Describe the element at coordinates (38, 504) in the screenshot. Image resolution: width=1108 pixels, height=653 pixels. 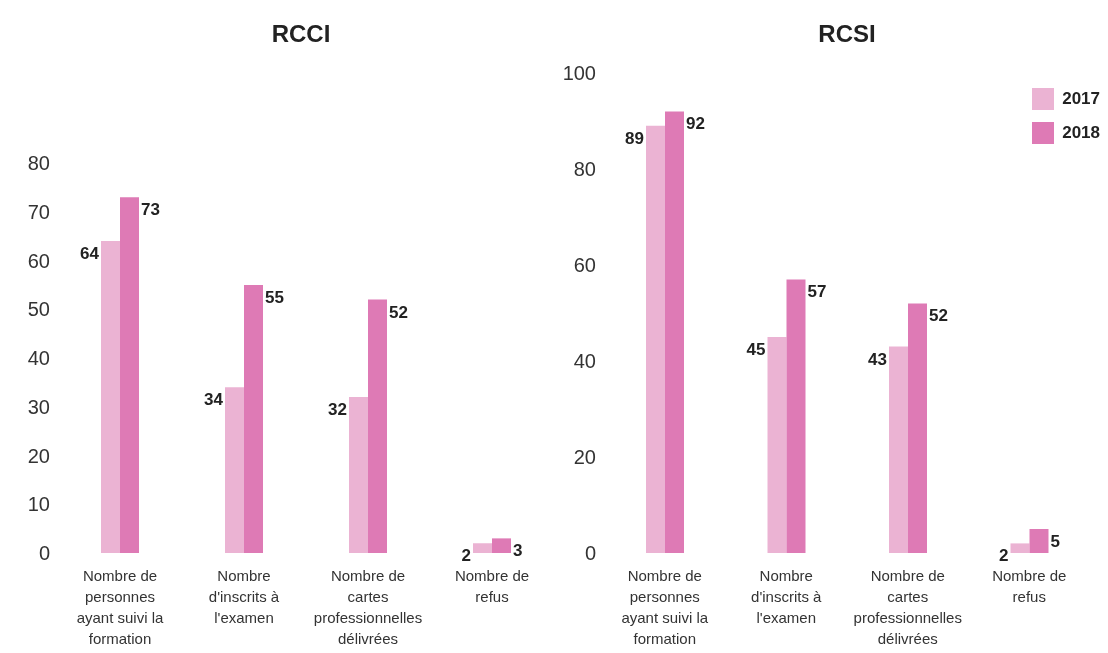
I see `y-tick-label: 10` at that location.